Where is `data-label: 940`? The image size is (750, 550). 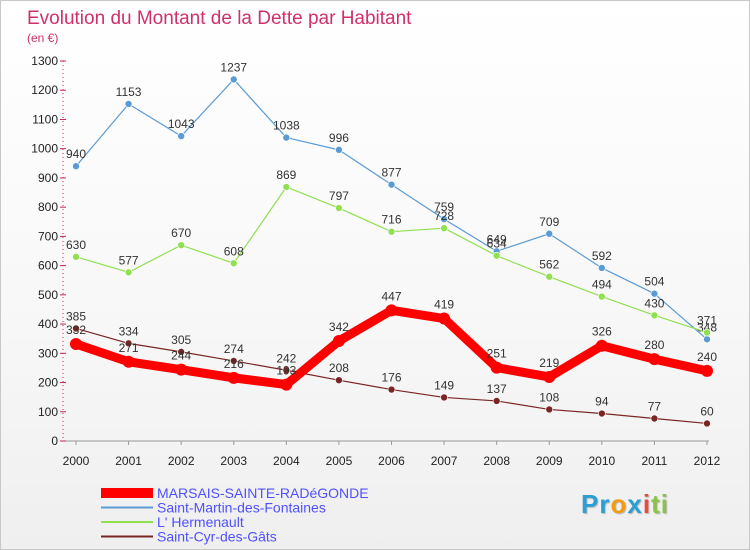 data-label: 940 is located at coordinates (76, 154).